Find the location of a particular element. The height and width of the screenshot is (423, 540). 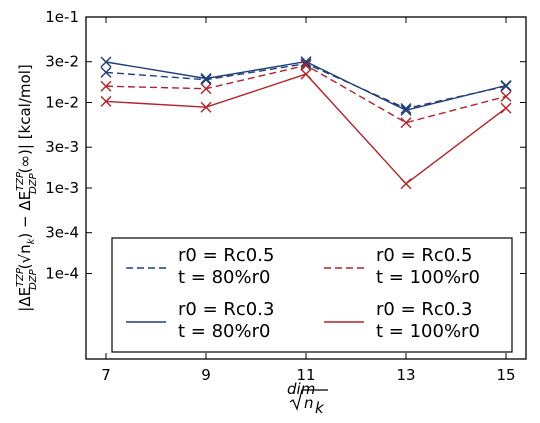

legend-entry: r0 = Rc0.5t = 80%r0 is located at coordinates (200, 266).